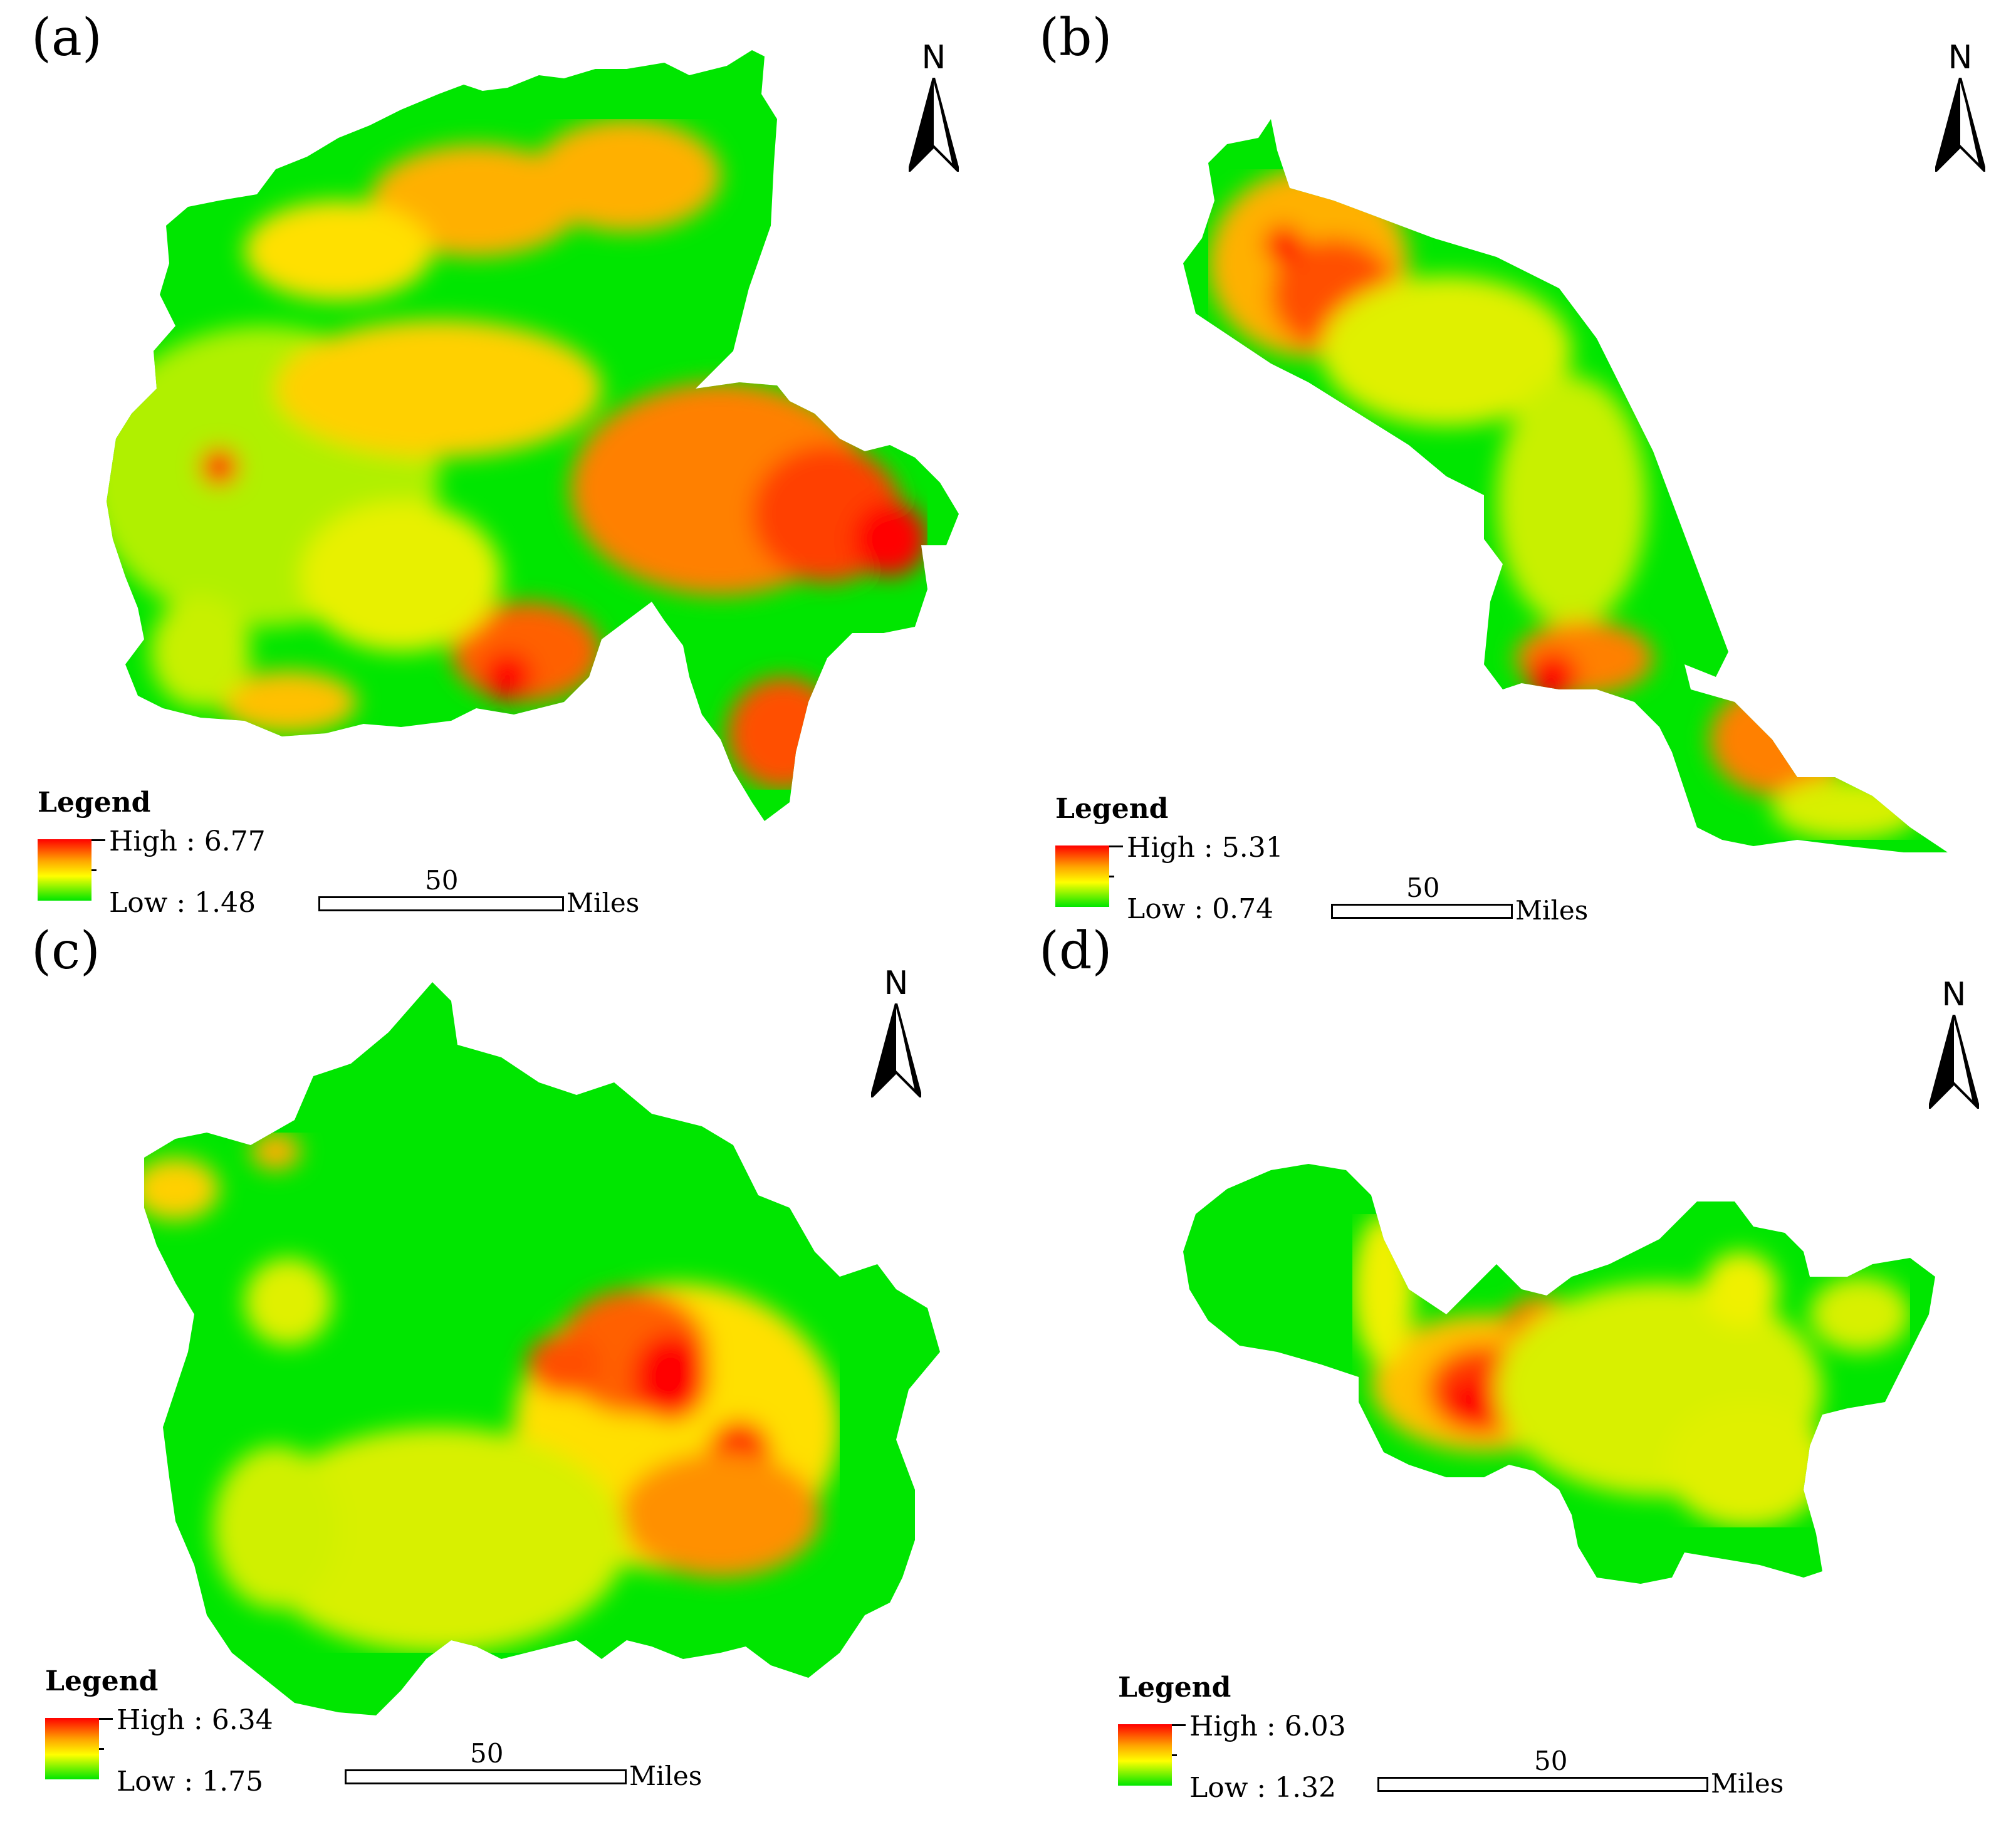 Image resolution: width=2016 pixels, height=1827 pixels. What do you see at coordinates (1200, 909) in the screenshot?
I see `legend-low-label: Low : 0.74` at bounding box center [1200, 909].